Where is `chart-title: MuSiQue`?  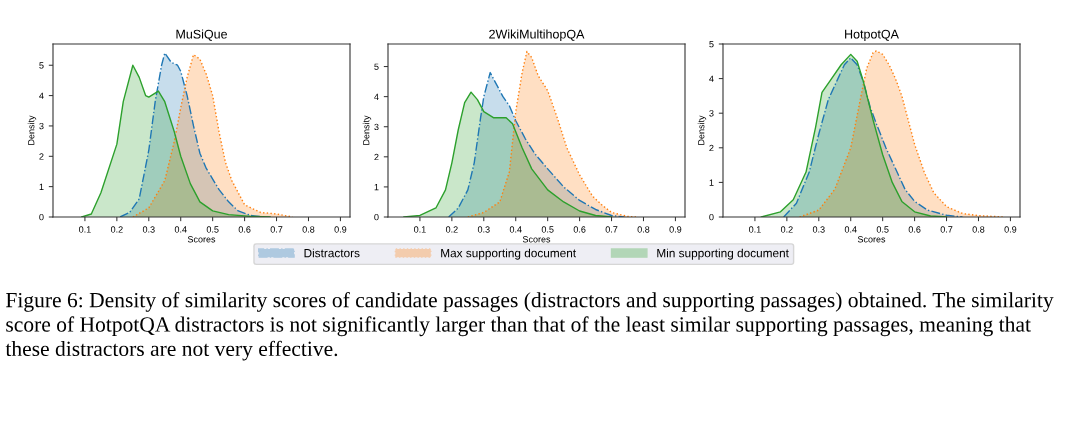
chart-title: MuSiQue is located at coordinates (201, 35).